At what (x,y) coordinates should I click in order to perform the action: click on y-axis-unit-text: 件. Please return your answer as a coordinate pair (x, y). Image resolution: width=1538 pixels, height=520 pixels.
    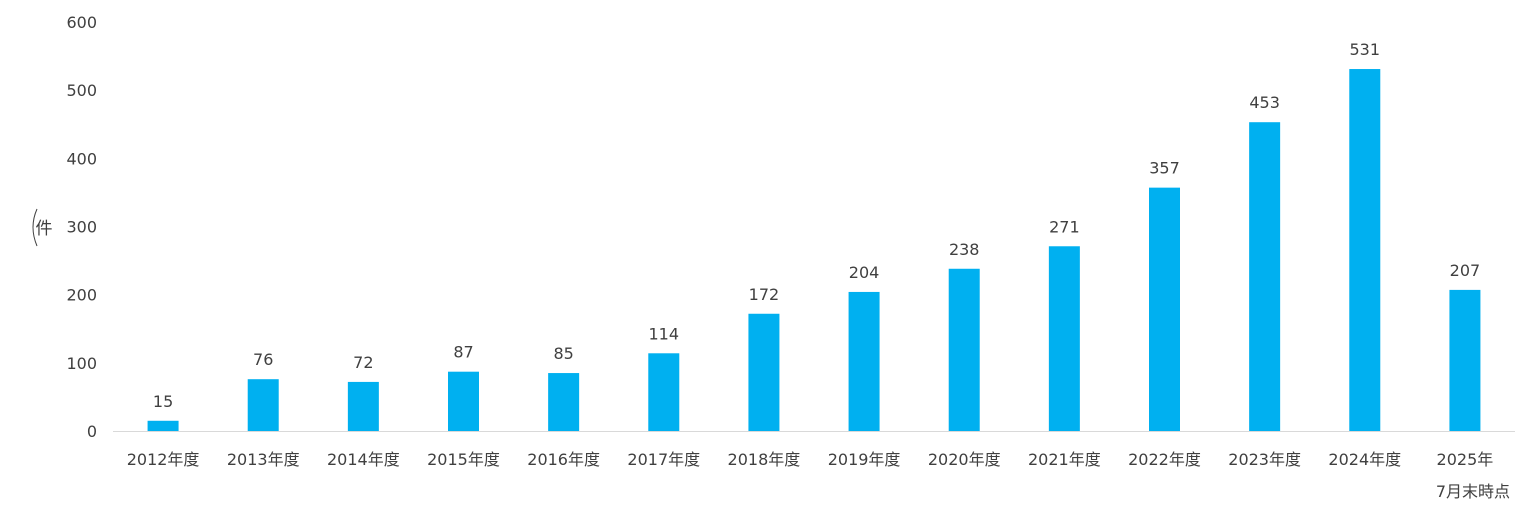
    Looking at the image, I should click on (44, 229).